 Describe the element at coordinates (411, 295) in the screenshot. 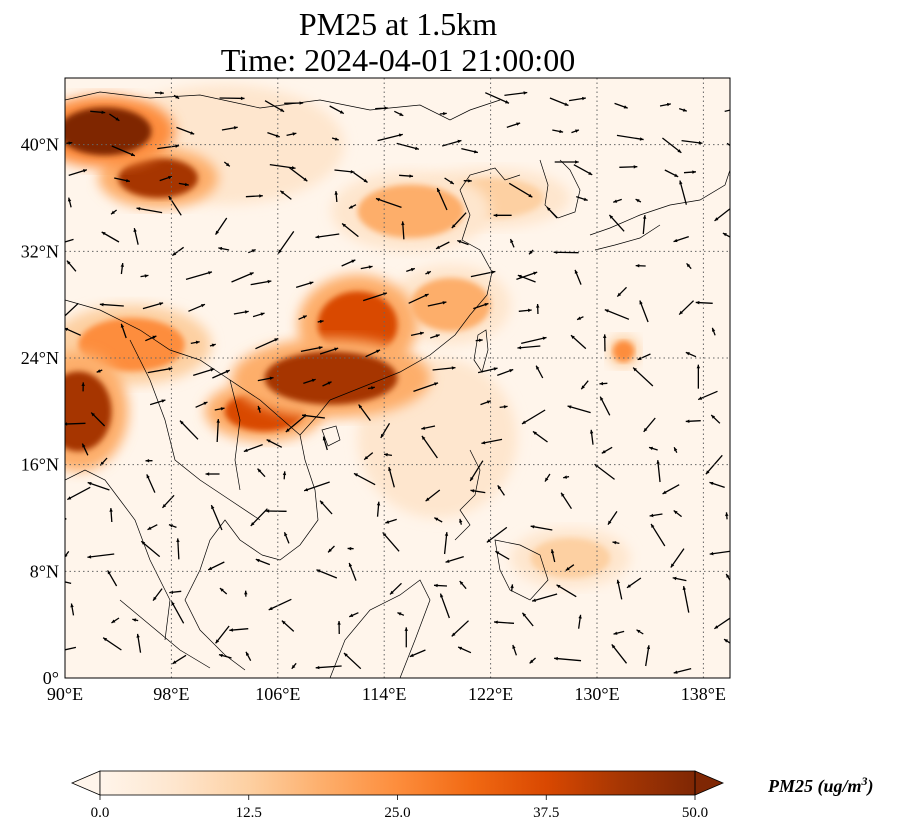

I see `coastline-china-east` at that location.